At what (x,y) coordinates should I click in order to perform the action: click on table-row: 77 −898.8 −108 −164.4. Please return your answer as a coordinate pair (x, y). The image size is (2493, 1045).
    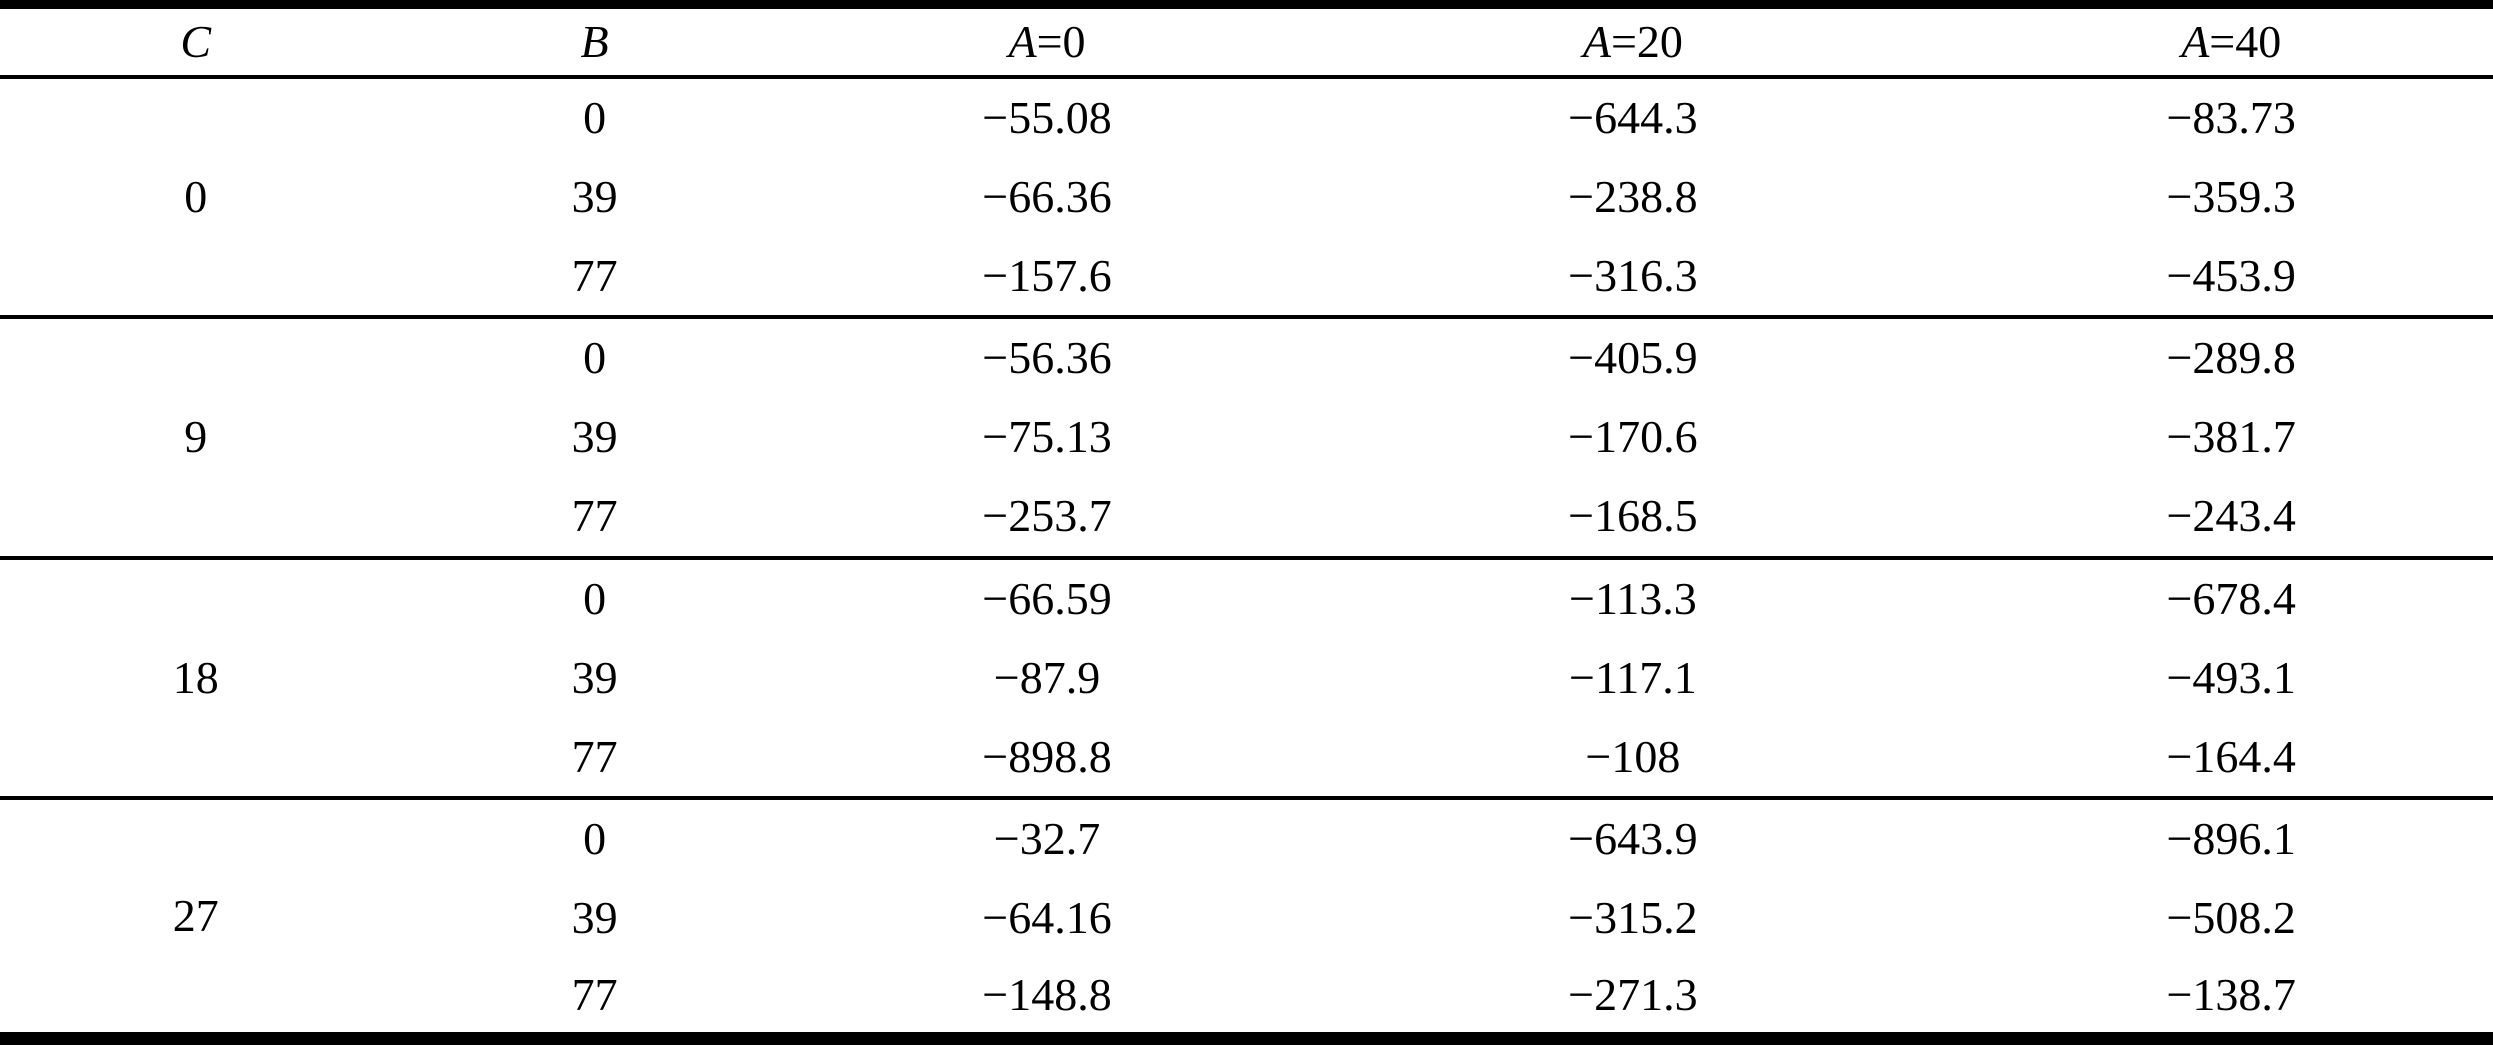
    Looking at the image, I should click on (1246, 758).